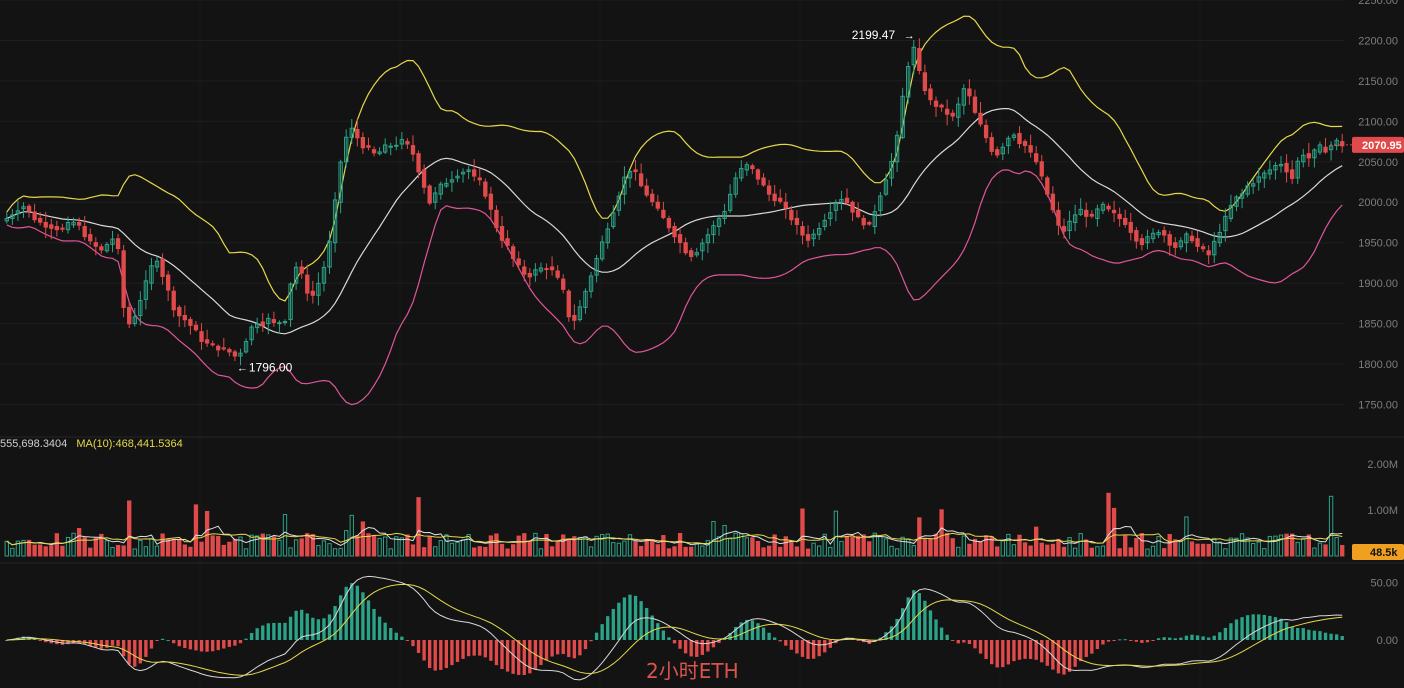 The height and width of the screenshot is (688, 1404). I want to click on price-tick-label: 2000.00, so click(1378, 203).